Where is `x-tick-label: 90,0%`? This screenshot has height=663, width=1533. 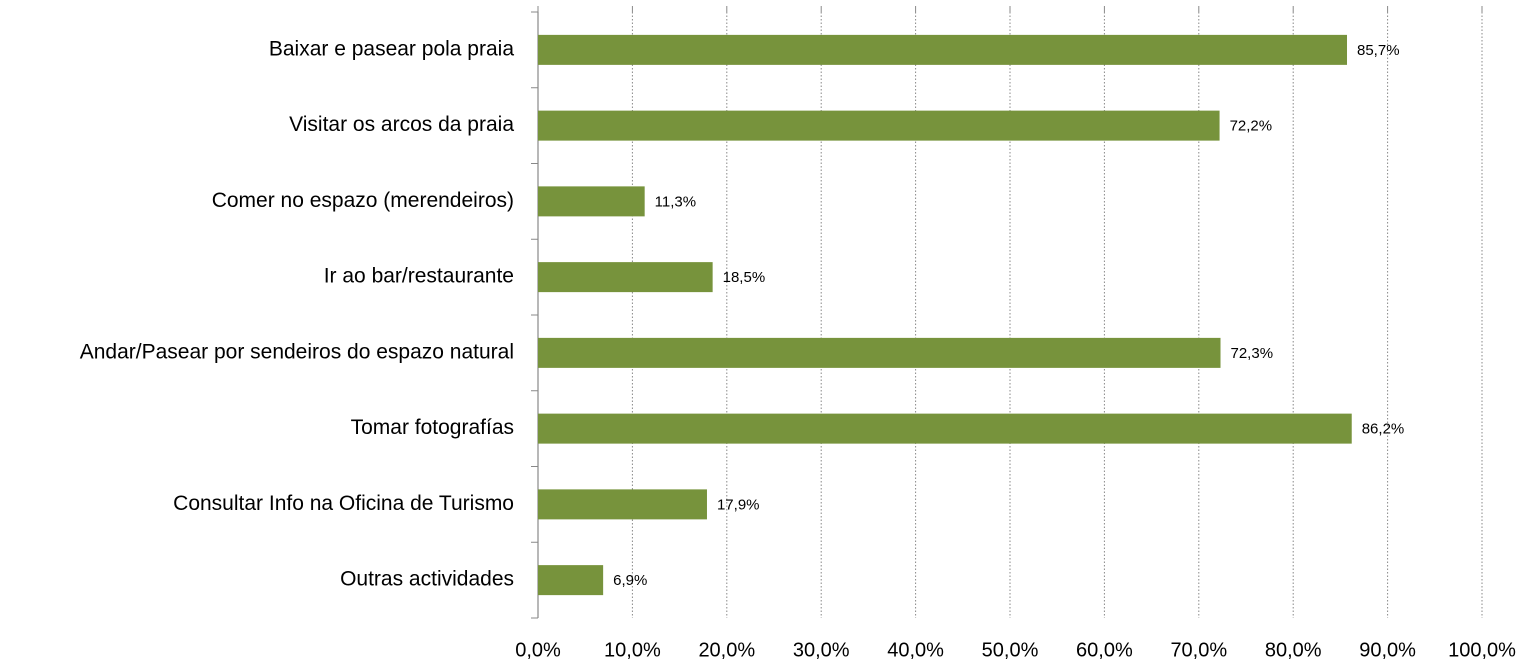
x-tick-label: 90,0% is located at coordinates (1387, 650).